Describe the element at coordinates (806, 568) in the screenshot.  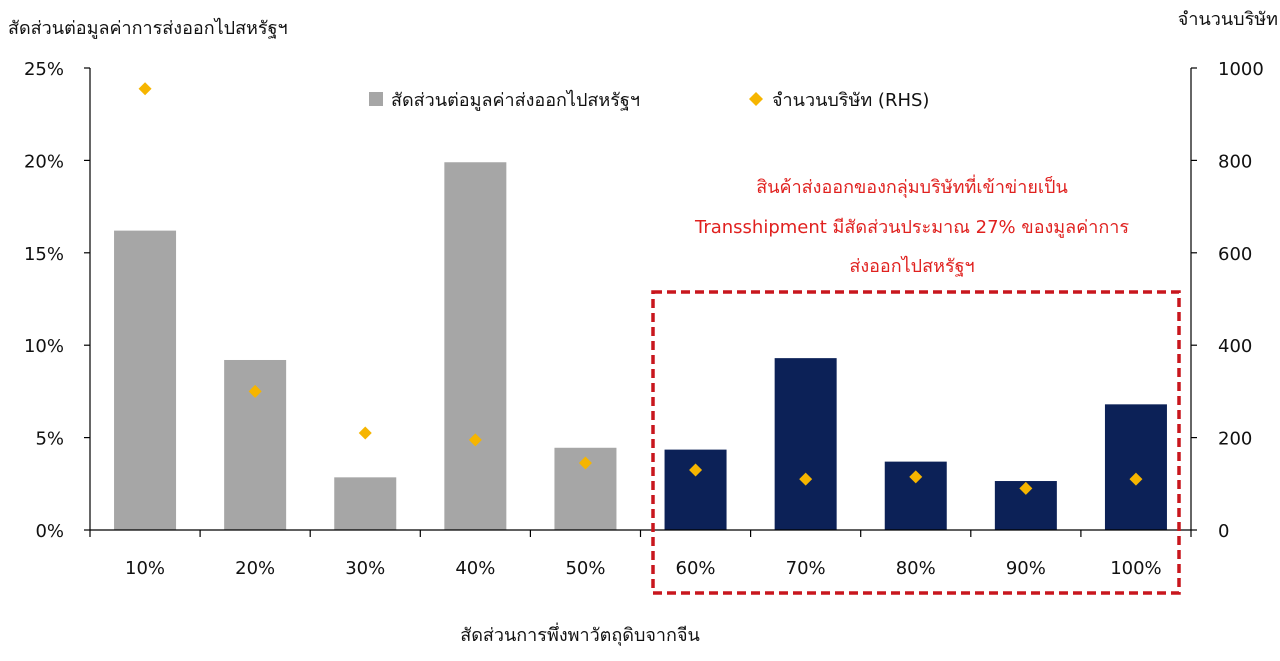
I see `x-tick-label: 70%` at that location.